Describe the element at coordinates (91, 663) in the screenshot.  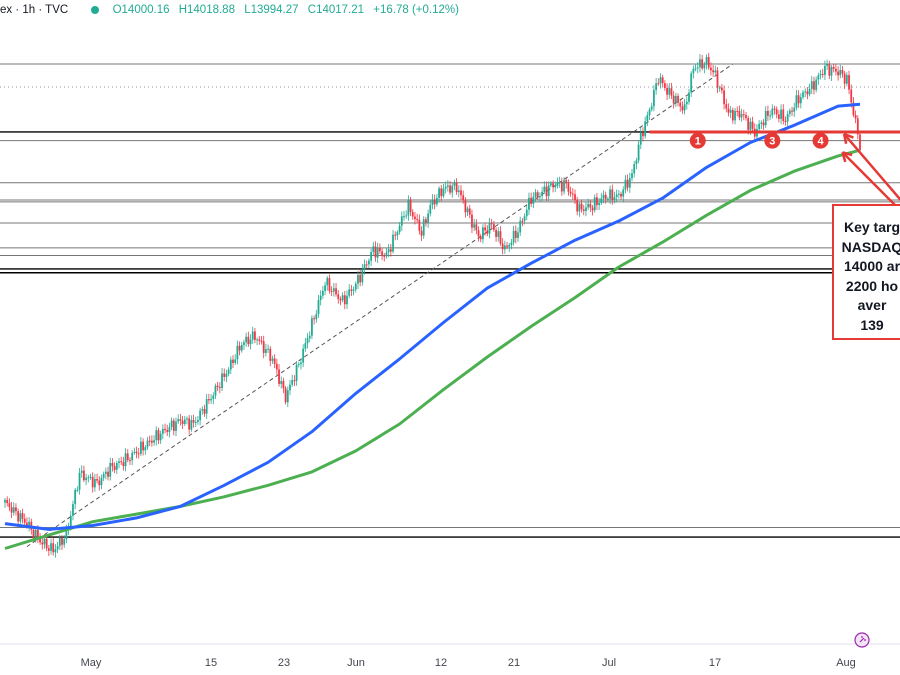
I see `x-tick-label: May` at that location.